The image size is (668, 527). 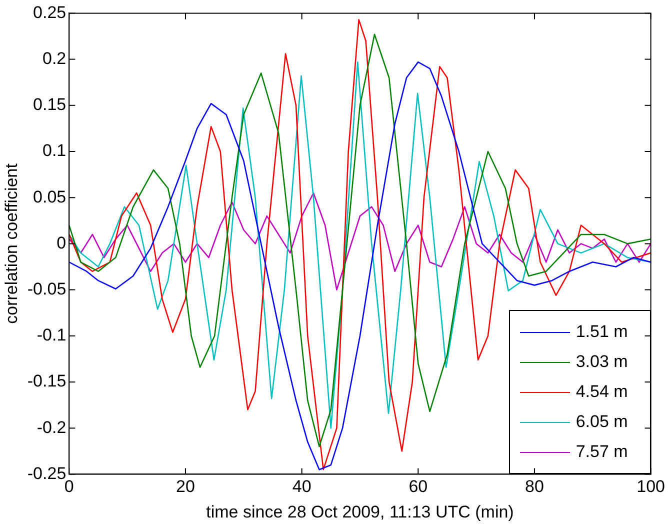 I want to click on y-tick-label: -0.05, so click(x=46, y=288).